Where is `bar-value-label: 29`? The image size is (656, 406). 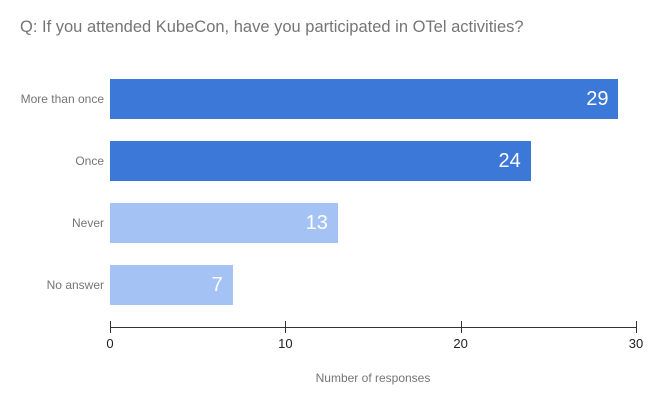 bar-value-label: 29 is located at coordinates (597, 99).